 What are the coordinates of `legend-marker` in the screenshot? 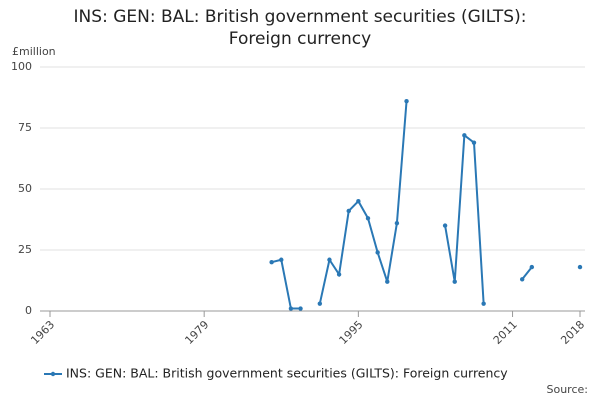 It's located at (53, 374).